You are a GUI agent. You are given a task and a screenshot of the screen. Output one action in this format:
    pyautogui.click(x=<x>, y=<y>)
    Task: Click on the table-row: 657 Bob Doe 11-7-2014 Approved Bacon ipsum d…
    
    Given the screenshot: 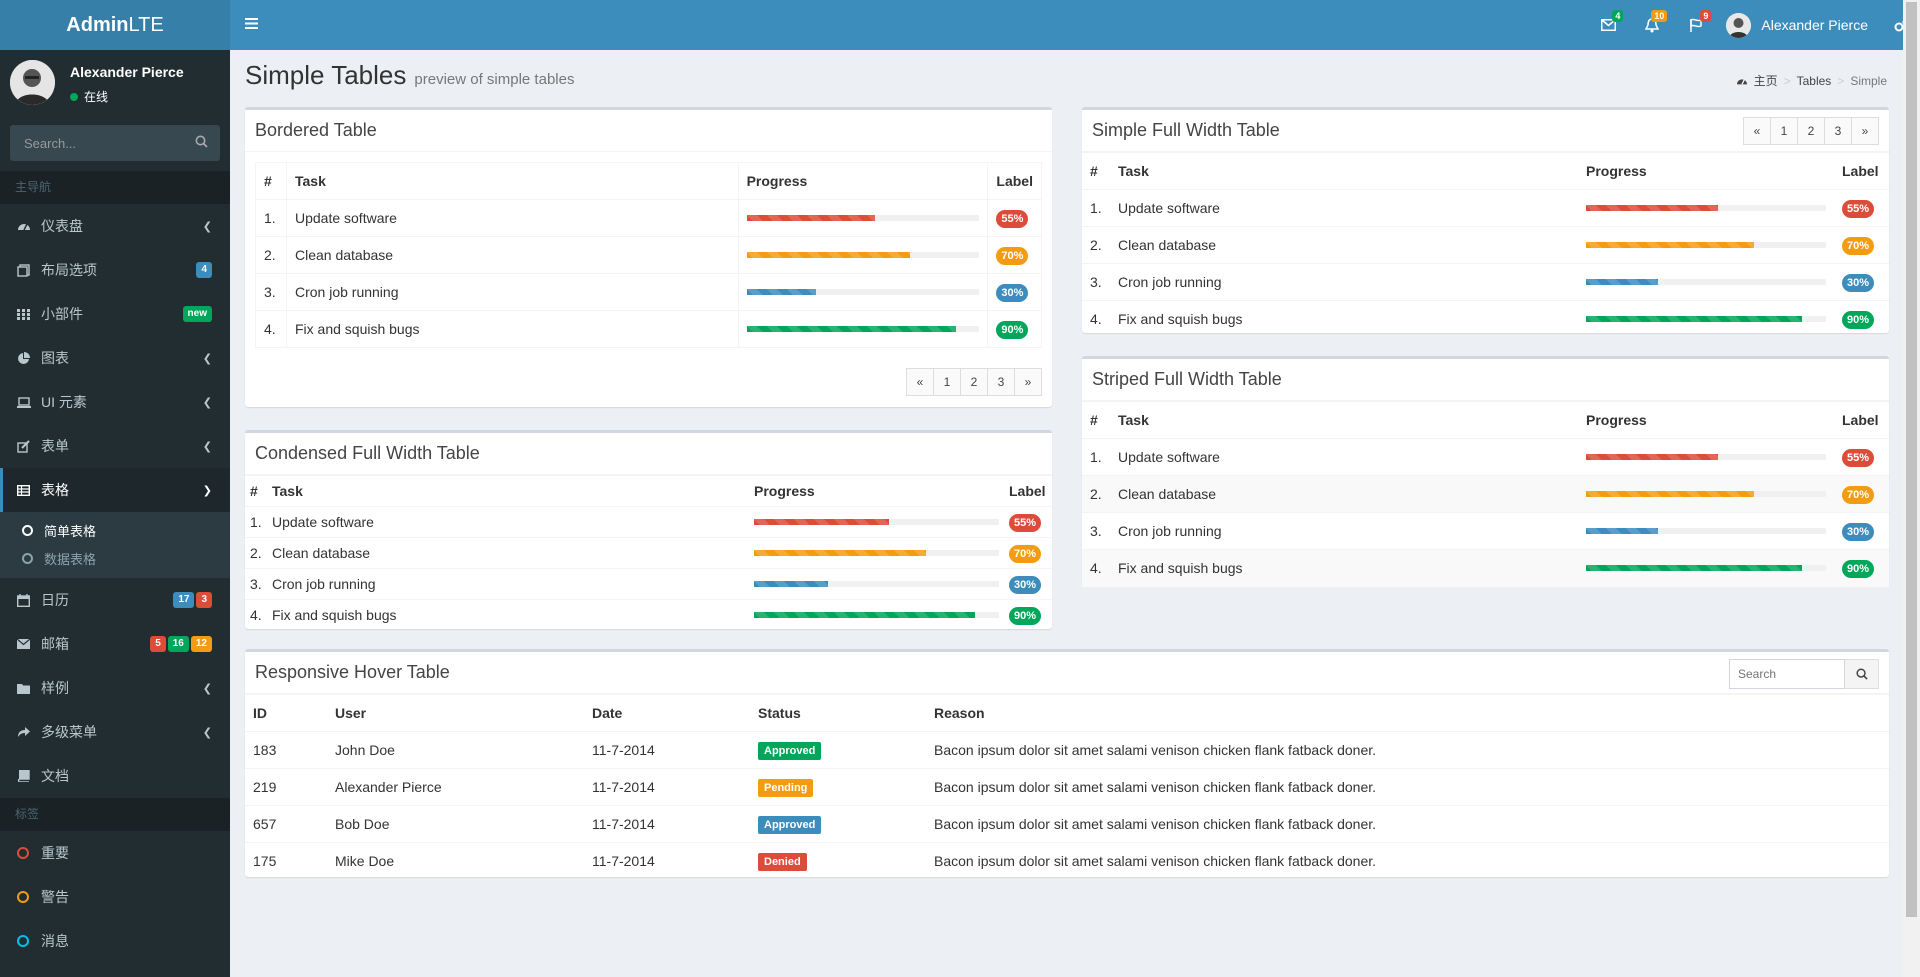 What is the action you would take?
    pyautogui.click(x=1067, y=824)
    